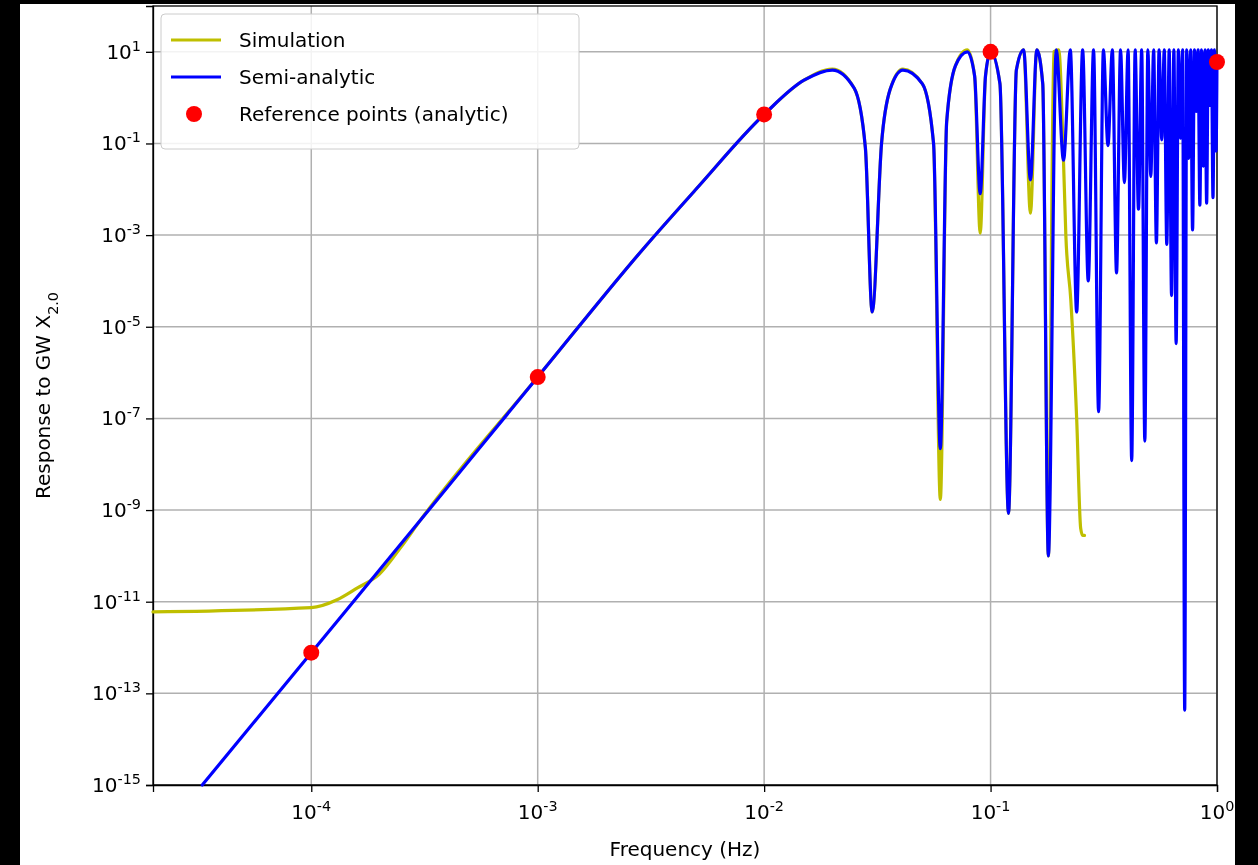 The height and width of the screenshot is (865, 1258). What do you see at coordinates (1217, 811) in the screenshot?
I see `x-tick-label: 10$^{0}$` at bounding box center [1217, 811].